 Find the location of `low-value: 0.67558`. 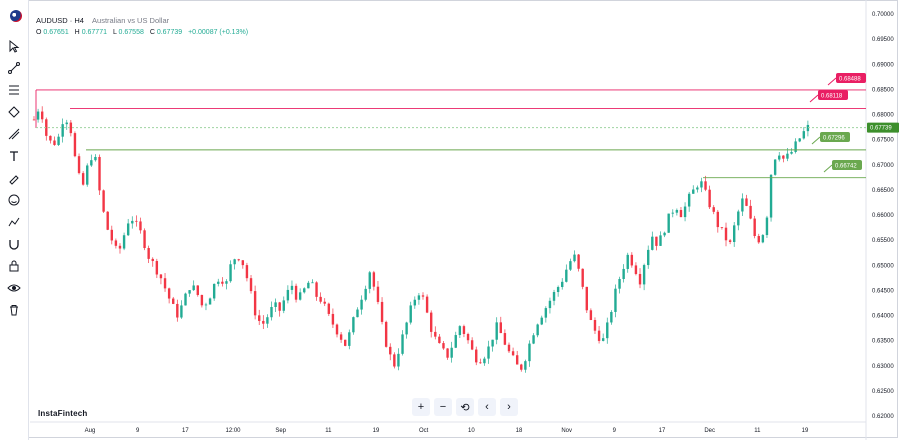

low-value: 0.67558 is located at coordinates (131, 32).